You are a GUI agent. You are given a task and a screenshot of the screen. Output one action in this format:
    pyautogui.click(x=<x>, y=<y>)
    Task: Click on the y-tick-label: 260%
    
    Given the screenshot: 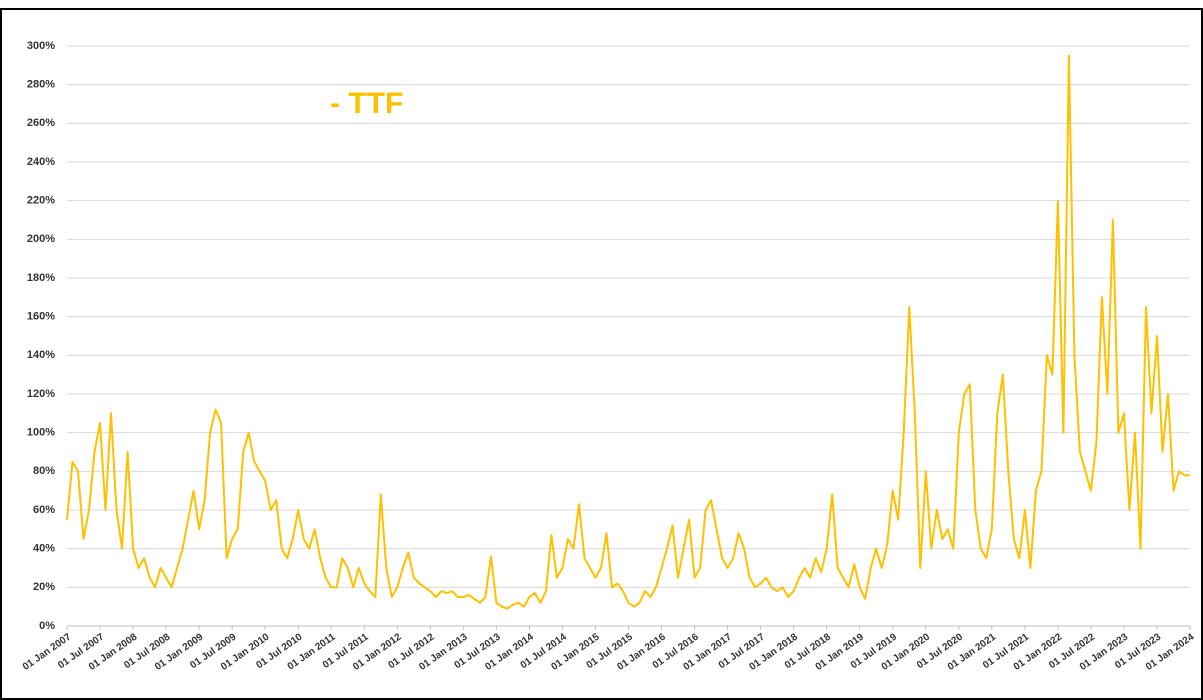 What is the action you would take?
    pyautogui.click(x=41, y=123)
    